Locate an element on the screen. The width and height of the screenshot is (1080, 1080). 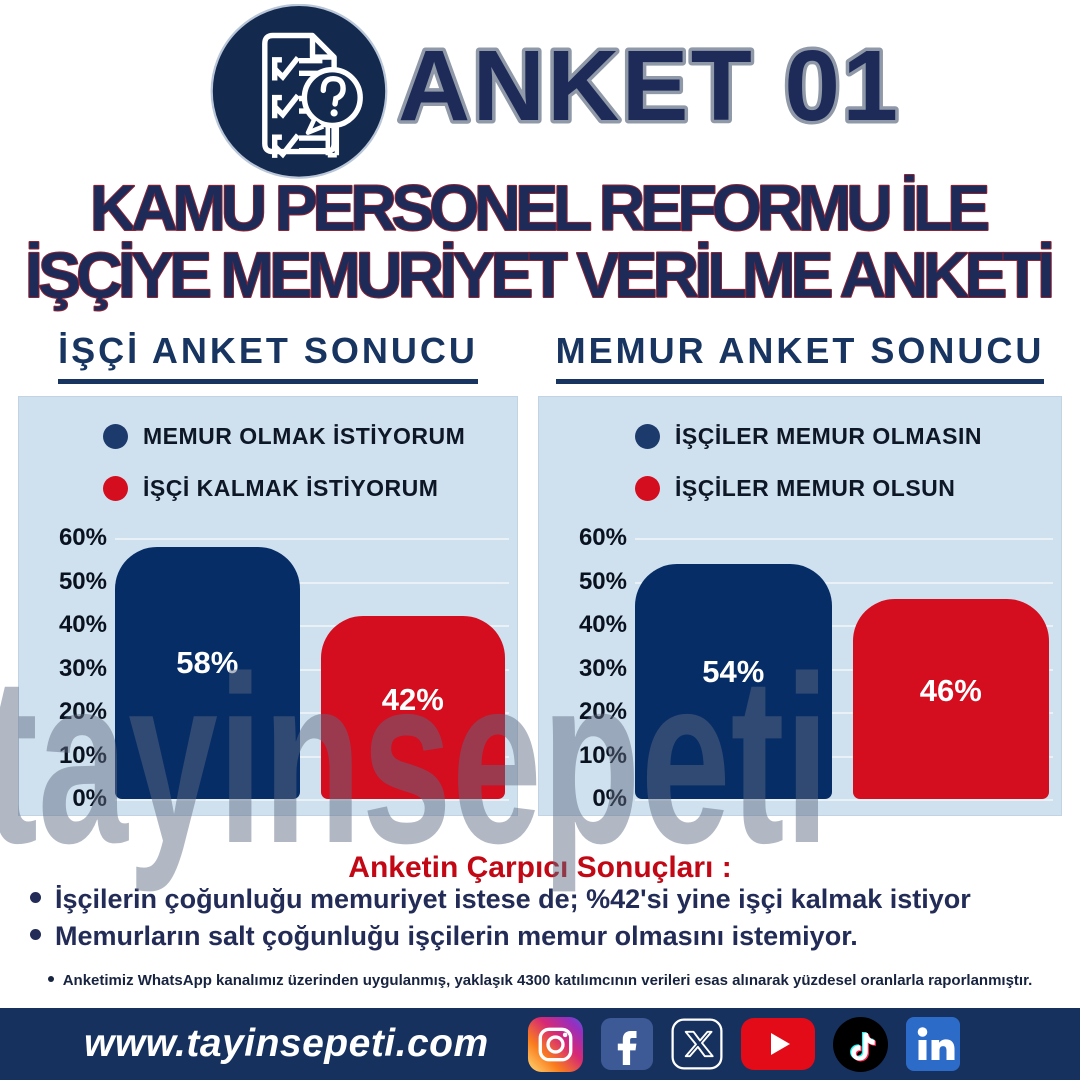
bar-isciler-olmasin: 54% is located at coordinates (733, 681).